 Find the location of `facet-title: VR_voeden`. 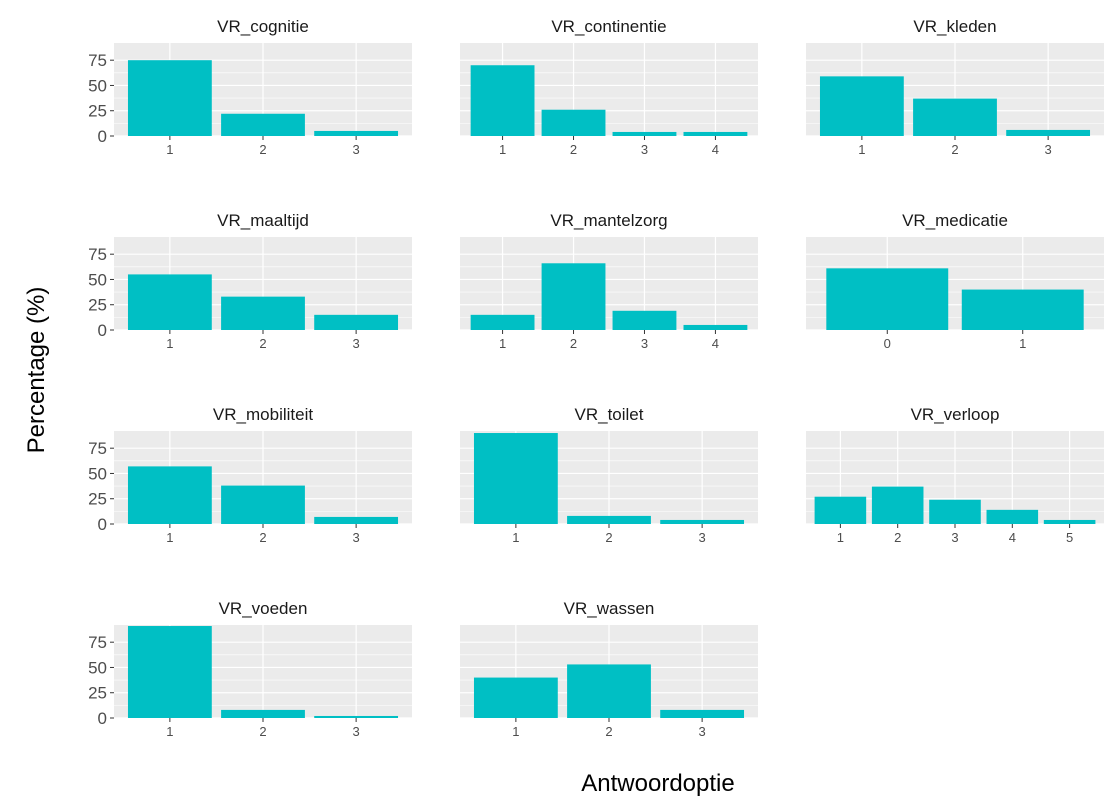

facet-title: VR_voeden is located at coordinates (263, 608).